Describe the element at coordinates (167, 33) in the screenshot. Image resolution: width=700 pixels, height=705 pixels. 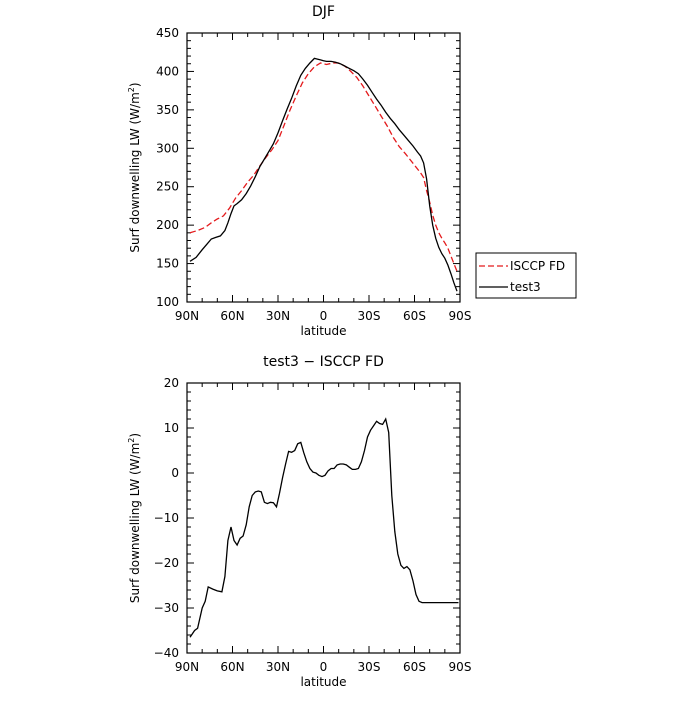
I see `y-tick-label: 450` at that location.